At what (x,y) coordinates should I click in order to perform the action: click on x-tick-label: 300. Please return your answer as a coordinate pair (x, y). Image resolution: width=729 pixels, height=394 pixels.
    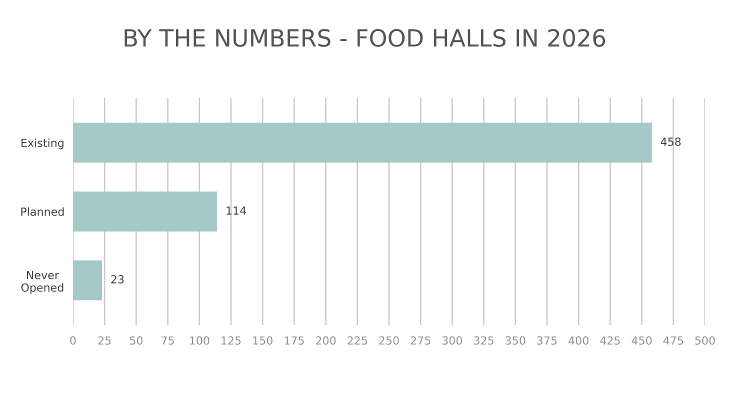
    Looking at the image, I should click on (452, 340).